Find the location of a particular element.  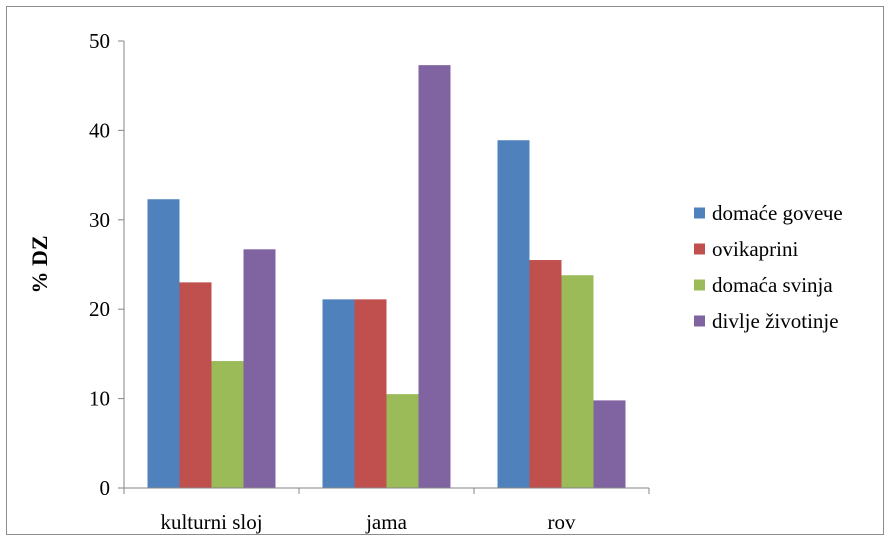

x-axis-labels: kulturni sloj jama rov is located at coordinates (368, 522).